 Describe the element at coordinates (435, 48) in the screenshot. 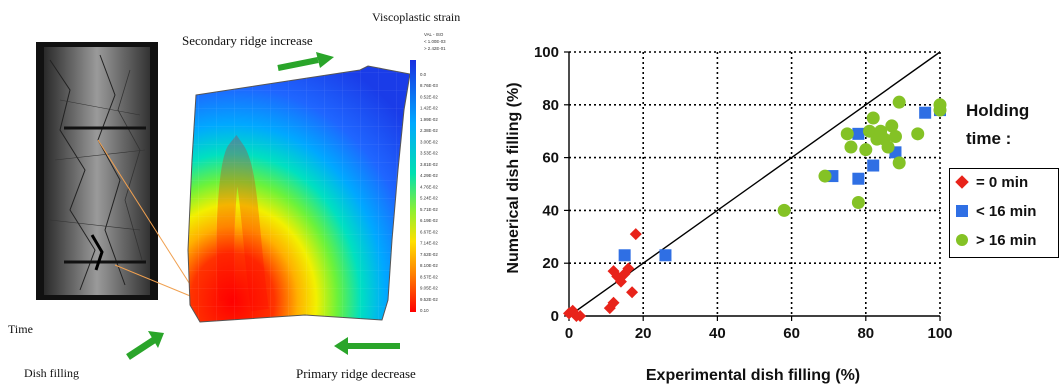

I see `colorbar-header-text: > 2.42E-01` at that location.